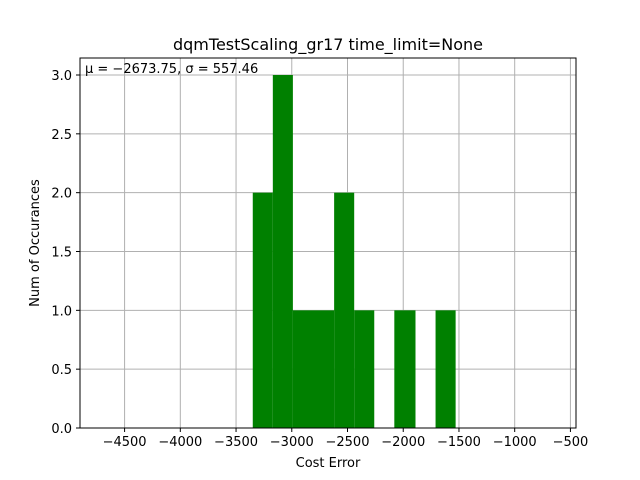  What do you see at coordinates (328, 463) in the screenshot?
I see `x-axis-title: Cost Error` at bounding box center [328, 463].